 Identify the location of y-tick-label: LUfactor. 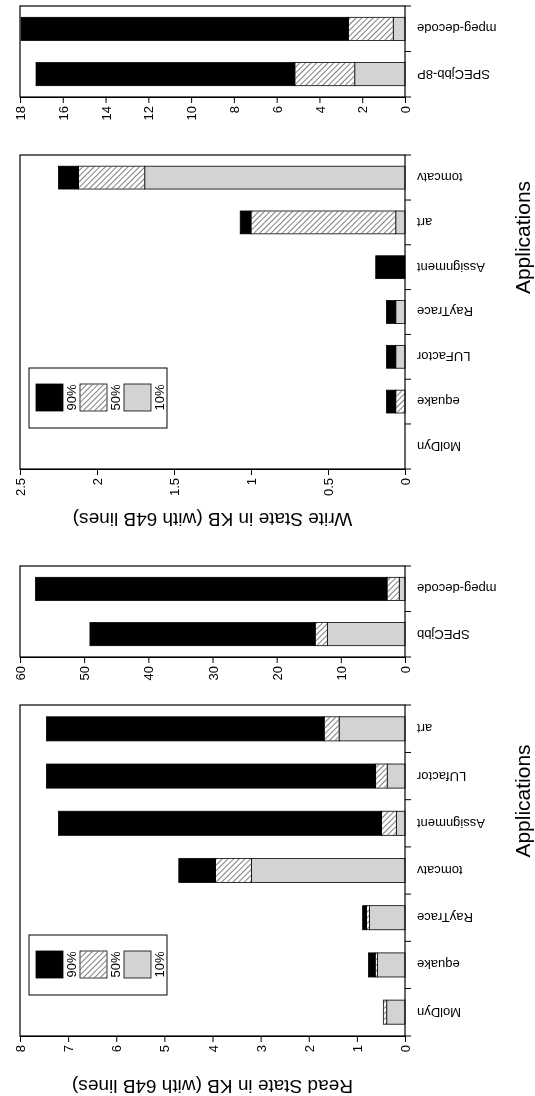
(441, 776).